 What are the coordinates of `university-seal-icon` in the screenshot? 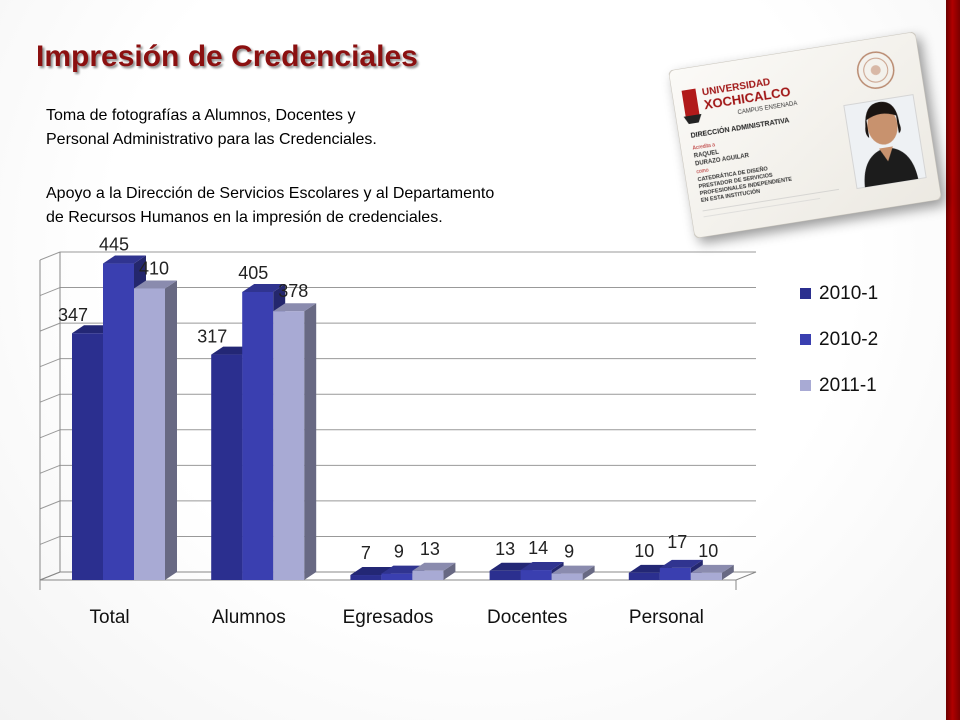 It's located at (875, 70).